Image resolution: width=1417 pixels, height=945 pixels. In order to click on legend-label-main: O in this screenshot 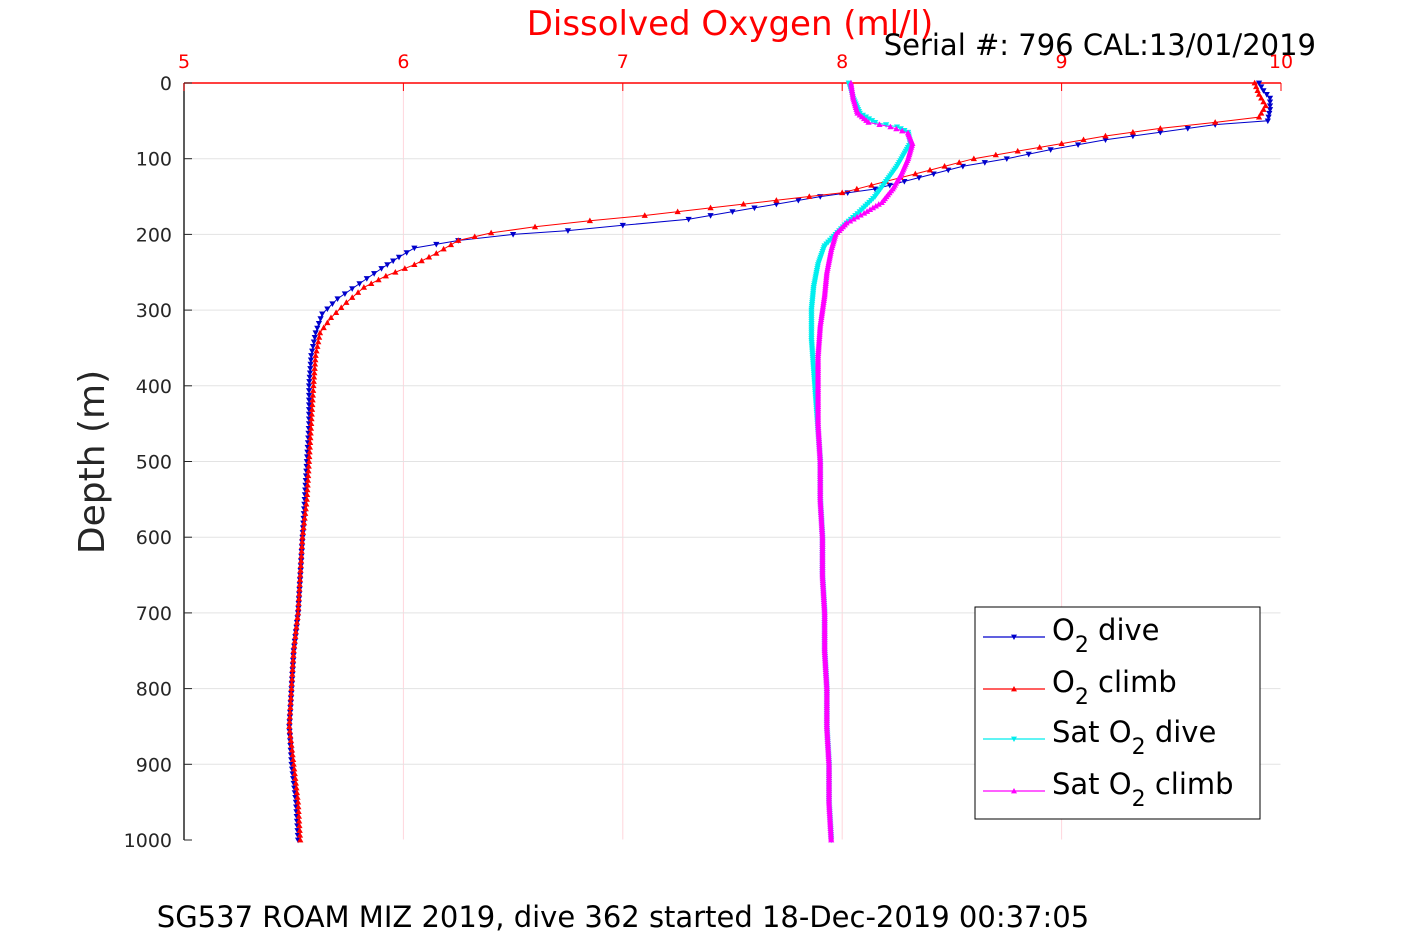, I will do `click(1063, 682)`.